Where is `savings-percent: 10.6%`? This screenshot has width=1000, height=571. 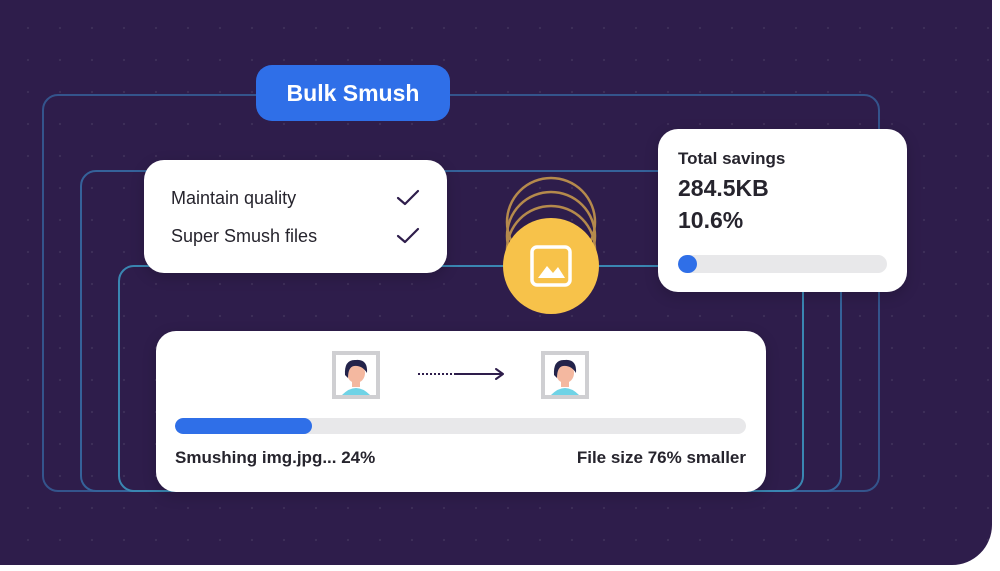
savings-percent: 10.6% is located at coordinates (711, 220).